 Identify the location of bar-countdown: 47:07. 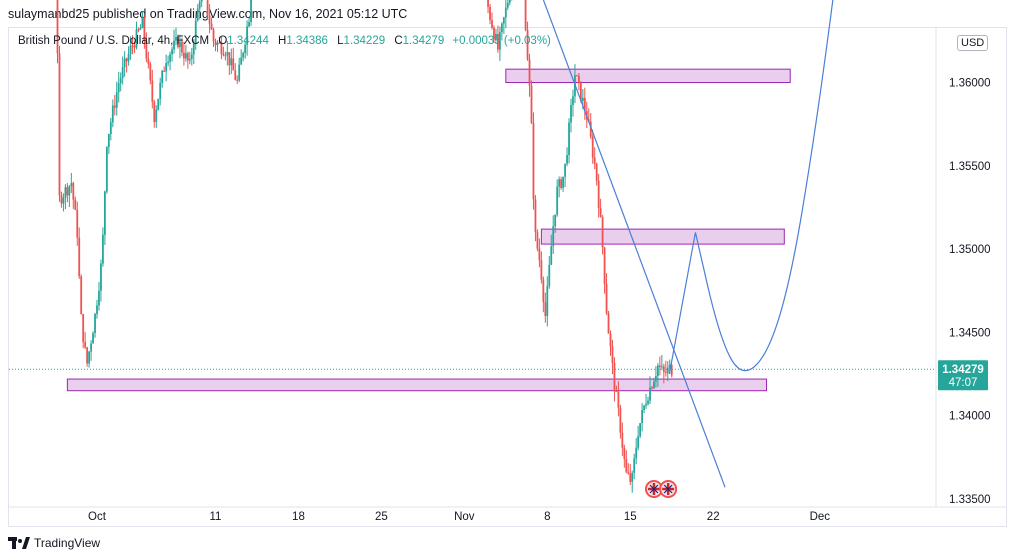
(963, 383).